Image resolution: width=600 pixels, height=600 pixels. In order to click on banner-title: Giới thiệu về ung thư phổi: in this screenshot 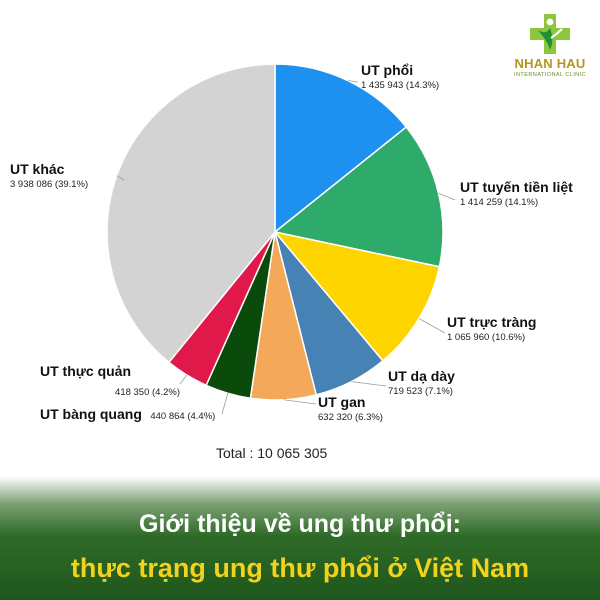, I will do `click(300, 524)`.